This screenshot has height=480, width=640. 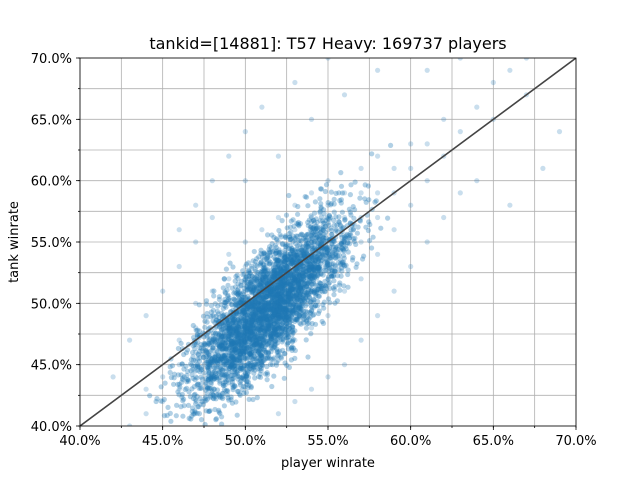 I want to click on y-tick-label: 65.0%, so click(x=51, y=120).